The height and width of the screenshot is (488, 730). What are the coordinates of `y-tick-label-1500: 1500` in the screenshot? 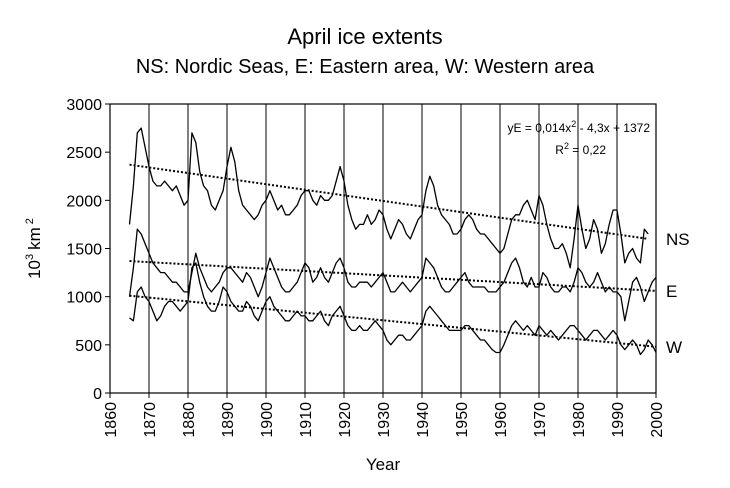 It's located at (84, 250).